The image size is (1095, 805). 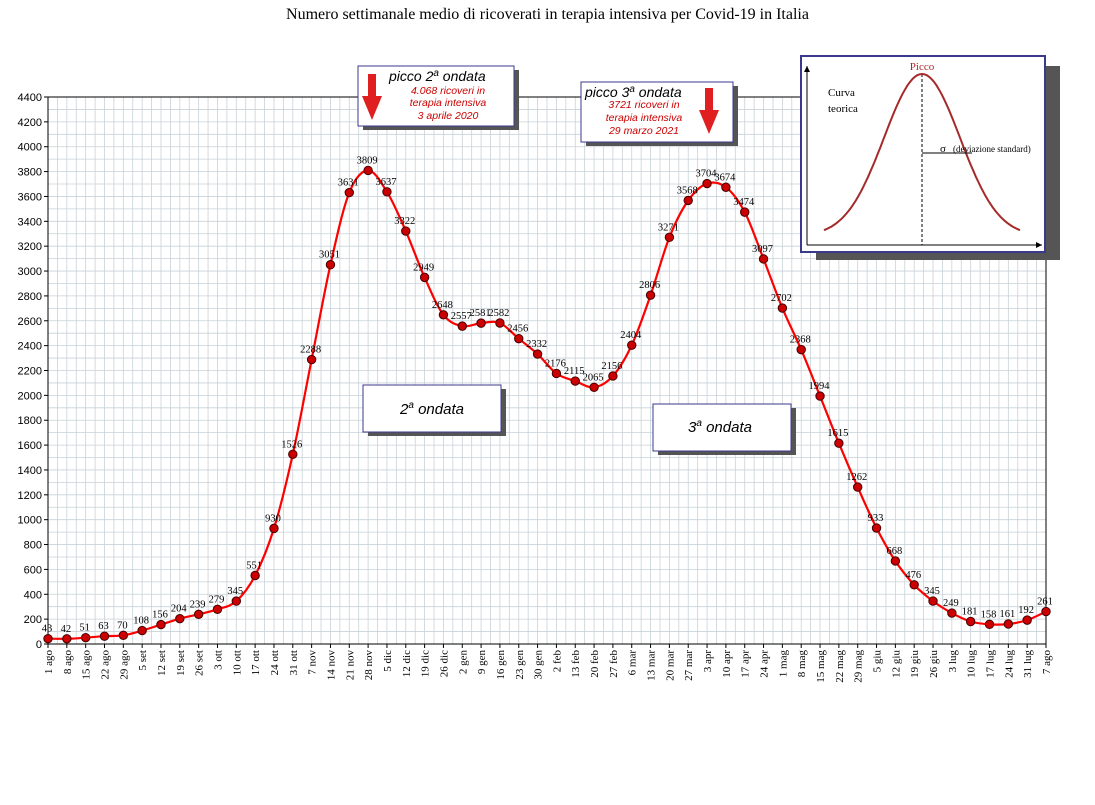 I want to click on x-tick-label: 12 set, so click(x=162, y=663).